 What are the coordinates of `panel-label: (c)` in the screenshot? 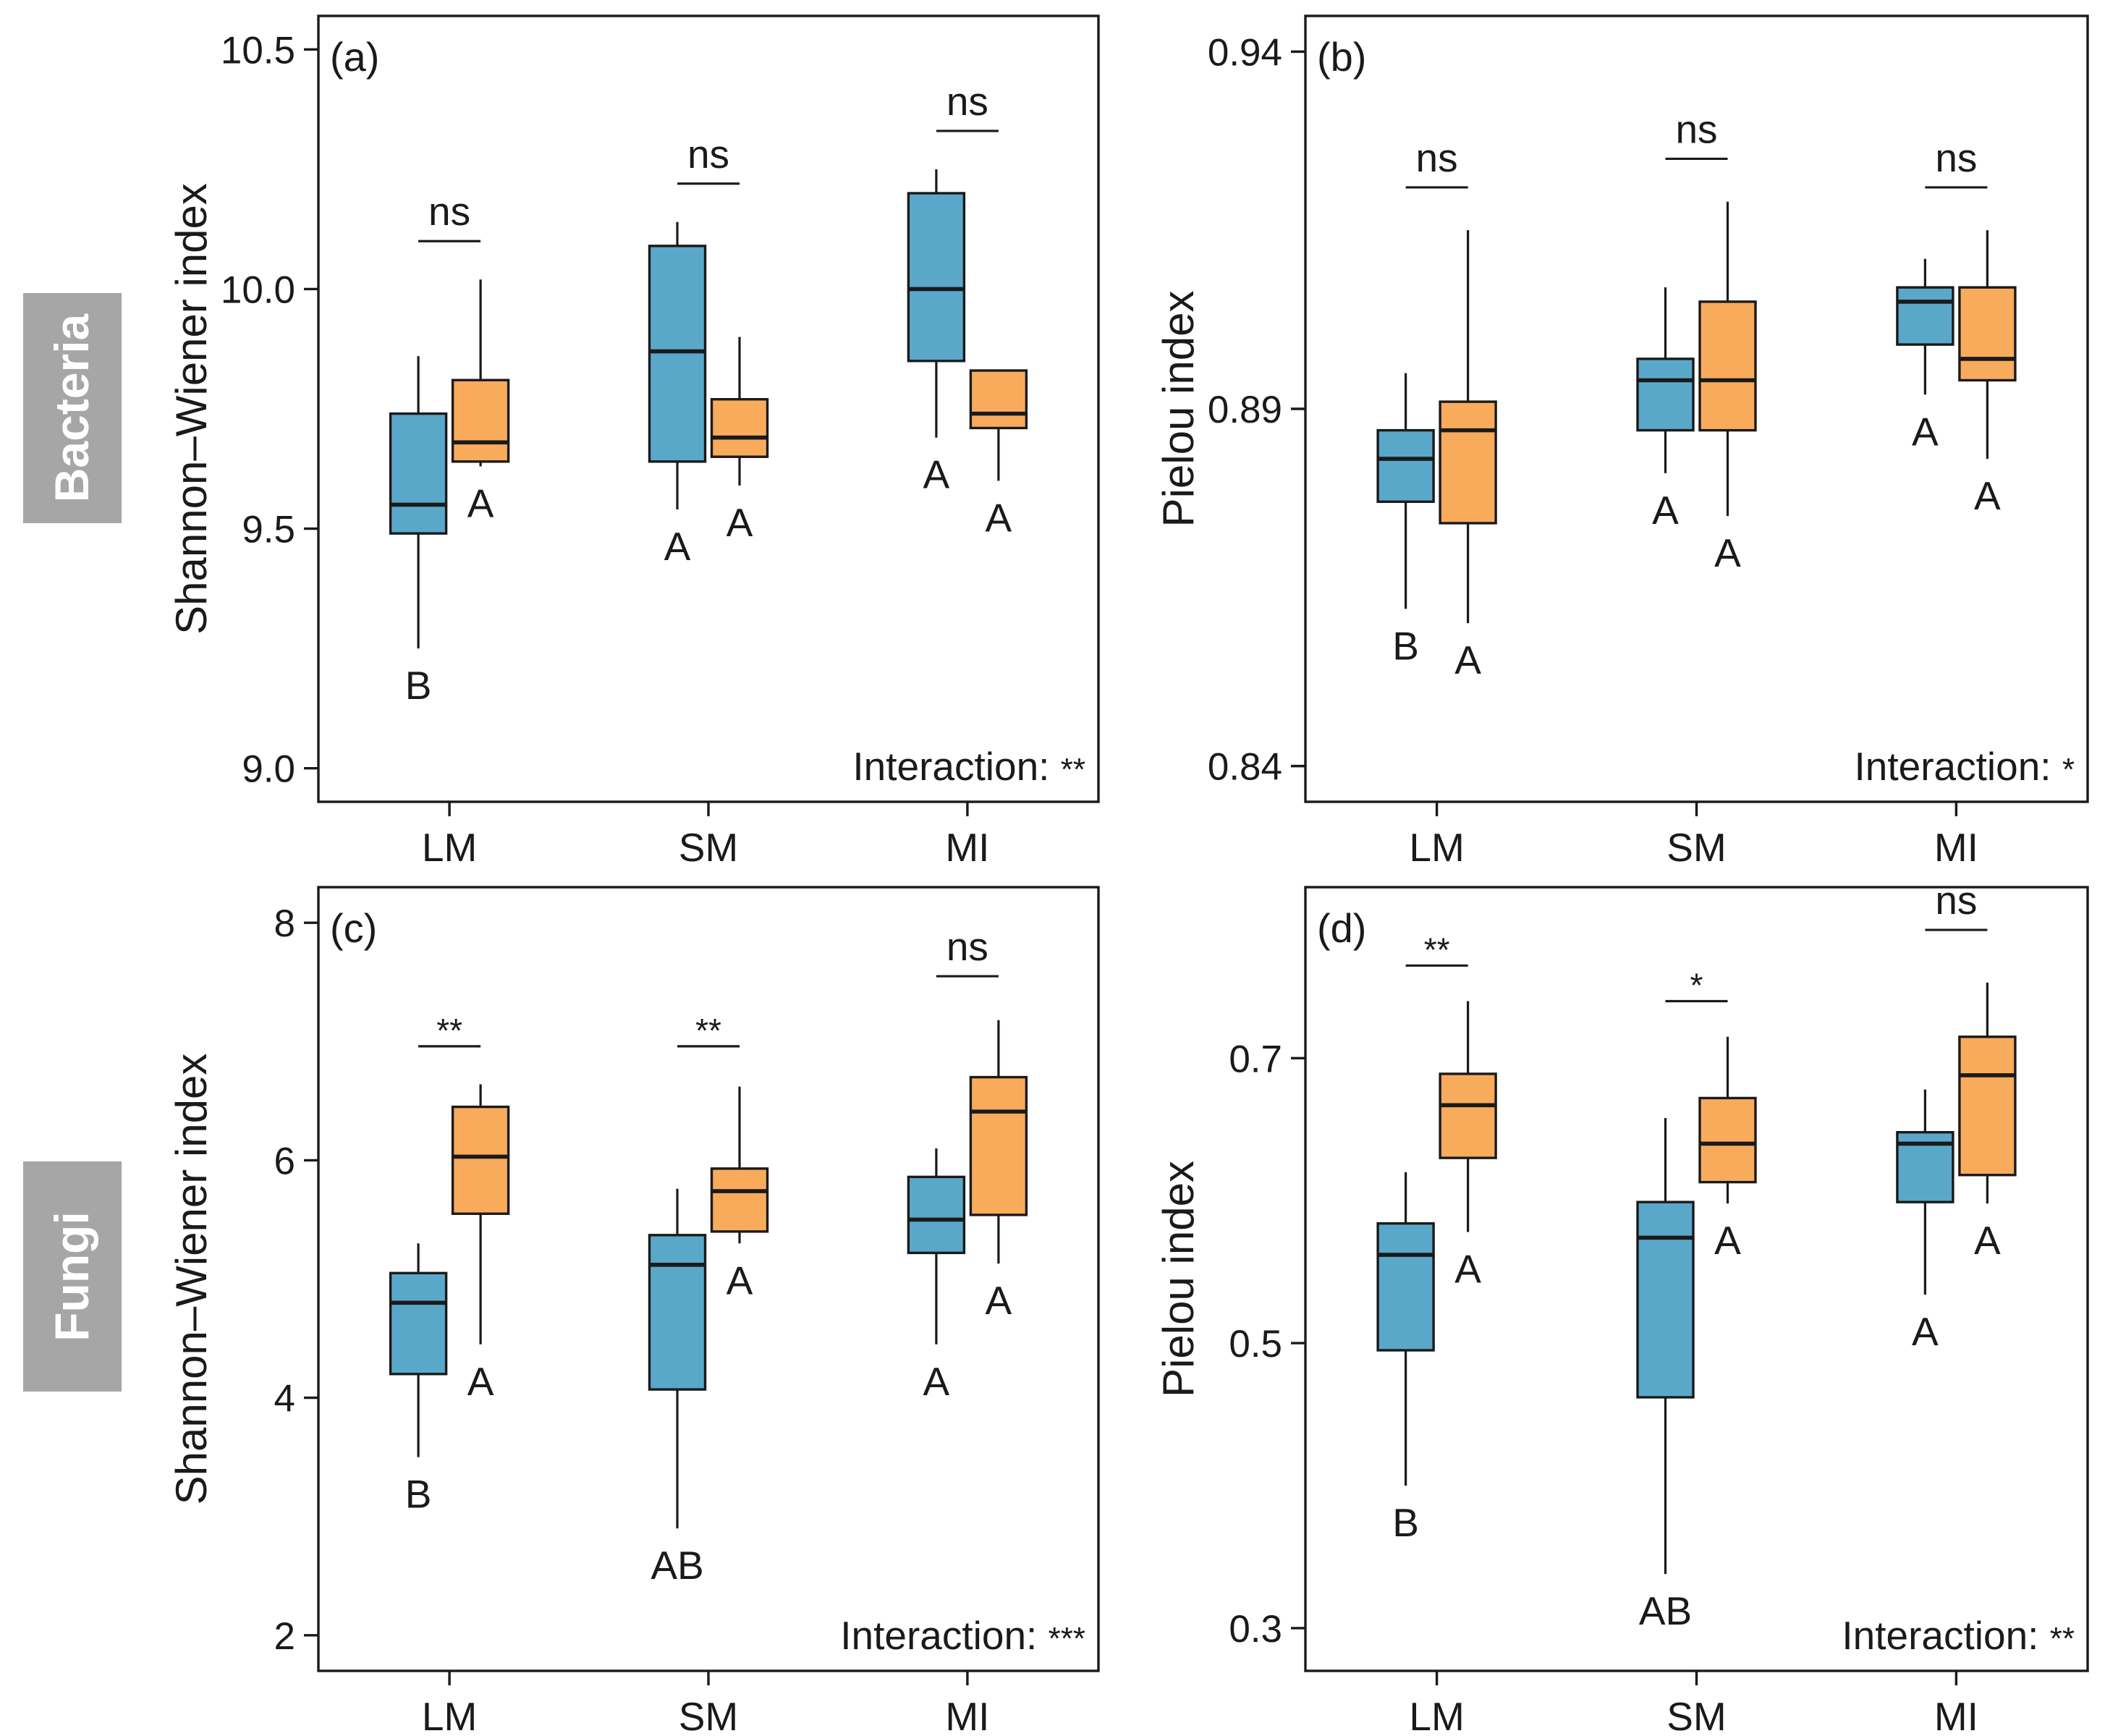 It's located at (353, 928).